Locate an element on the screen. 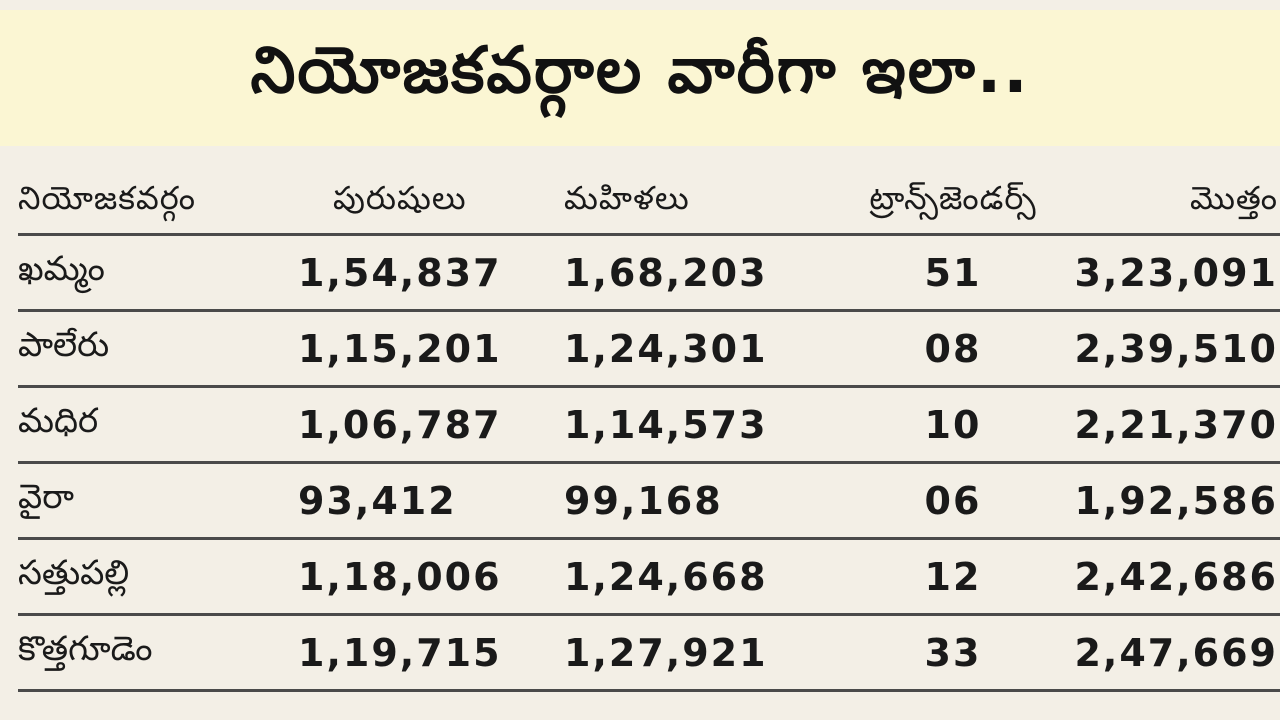 This screenshot has width=1280, height=720. women-cell: 99,168 is located at coordinates (643, 500).